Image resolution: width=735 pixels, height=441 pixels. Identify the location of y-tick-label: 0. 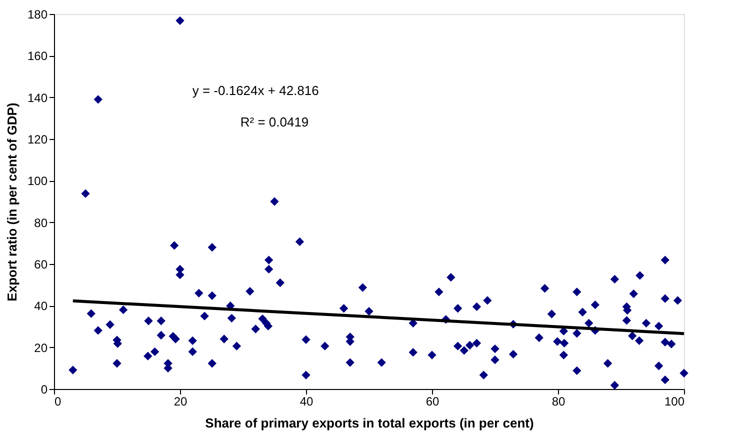
(44, 389).